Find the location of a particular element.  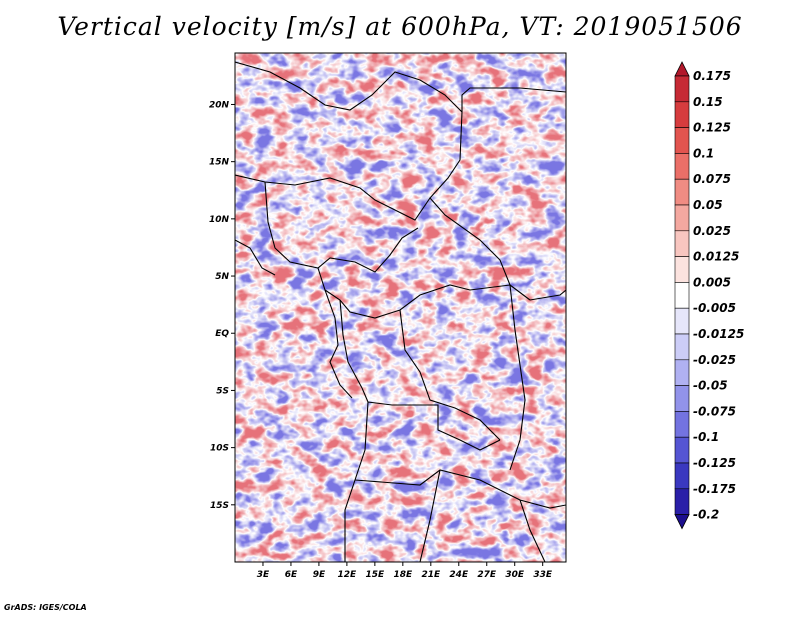

colorbar-label: -0.05 is located at coordinates (710, 386).